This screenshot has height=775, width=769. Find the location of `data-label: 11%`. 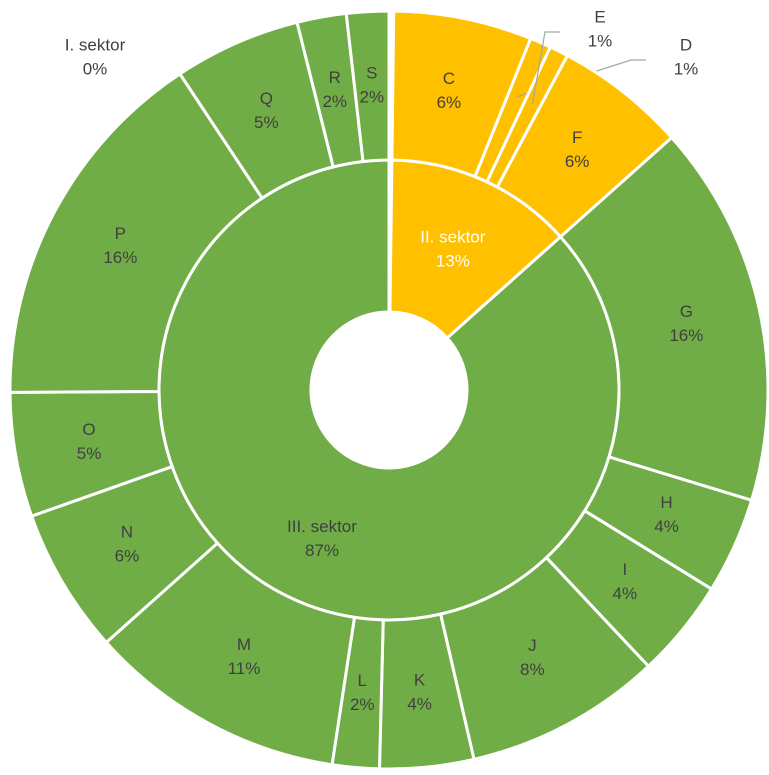

data-label: 11% is located at coordinates (244, 668).